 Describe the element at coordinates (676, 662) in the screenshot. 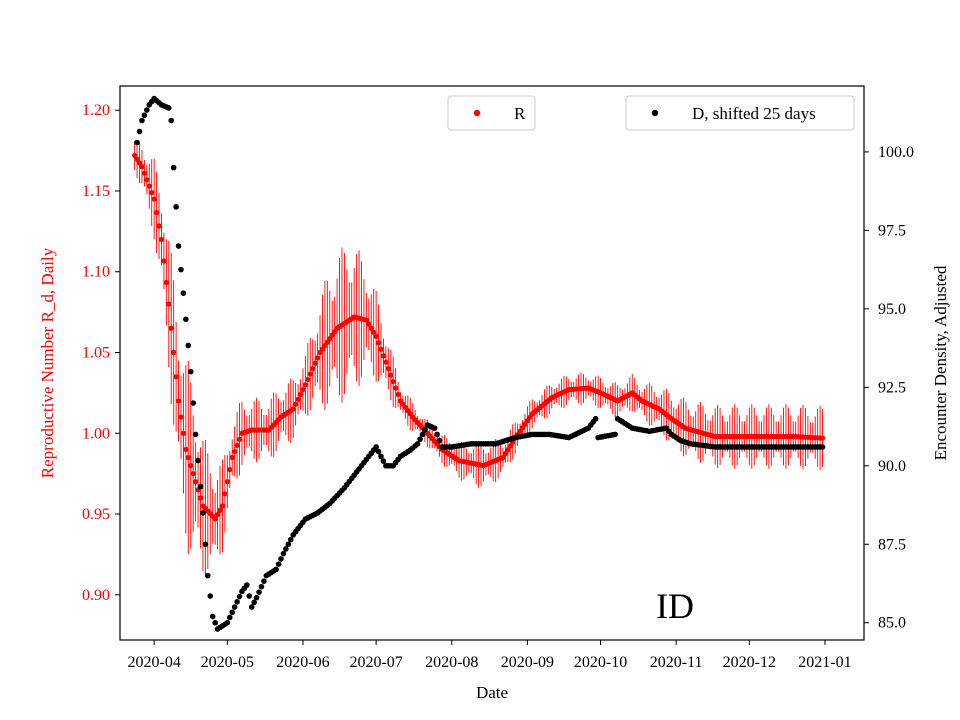

I see `x-tick-label: 2020-11` at that location.